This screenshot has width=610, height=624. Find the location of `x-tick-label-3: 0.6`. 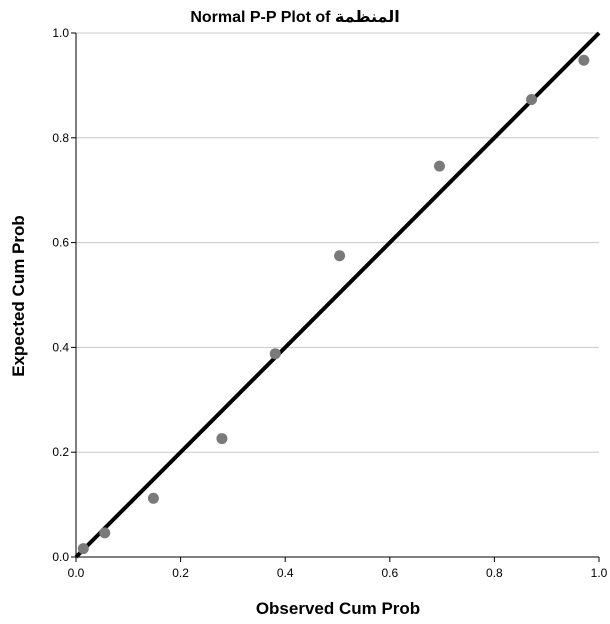

x-tick-label-3: 0.6 is located at coordinates (389, 573).